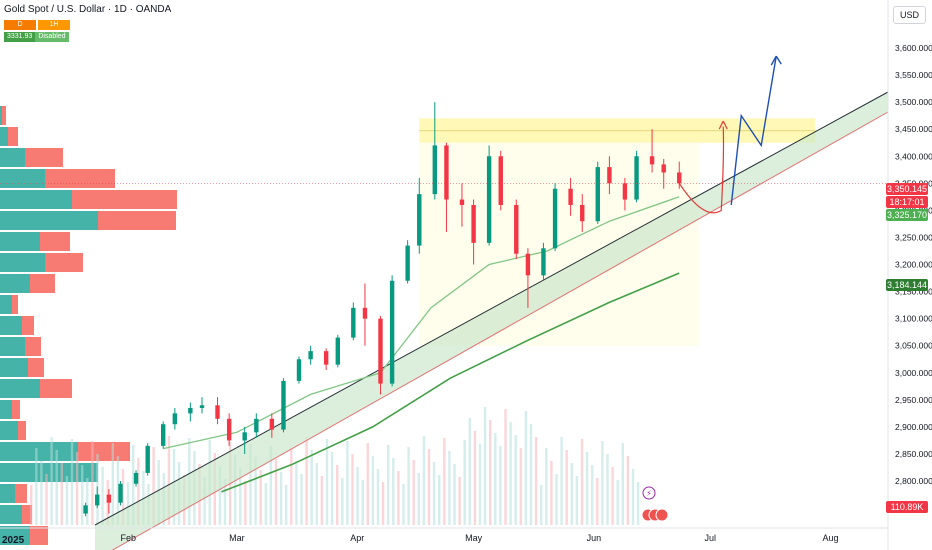 This screenshot has width=932, height=550. What do you see at coordinates (655, 504) in the screenshot?
I see `event-markers: ⚡` at bounding box center [655, 504].